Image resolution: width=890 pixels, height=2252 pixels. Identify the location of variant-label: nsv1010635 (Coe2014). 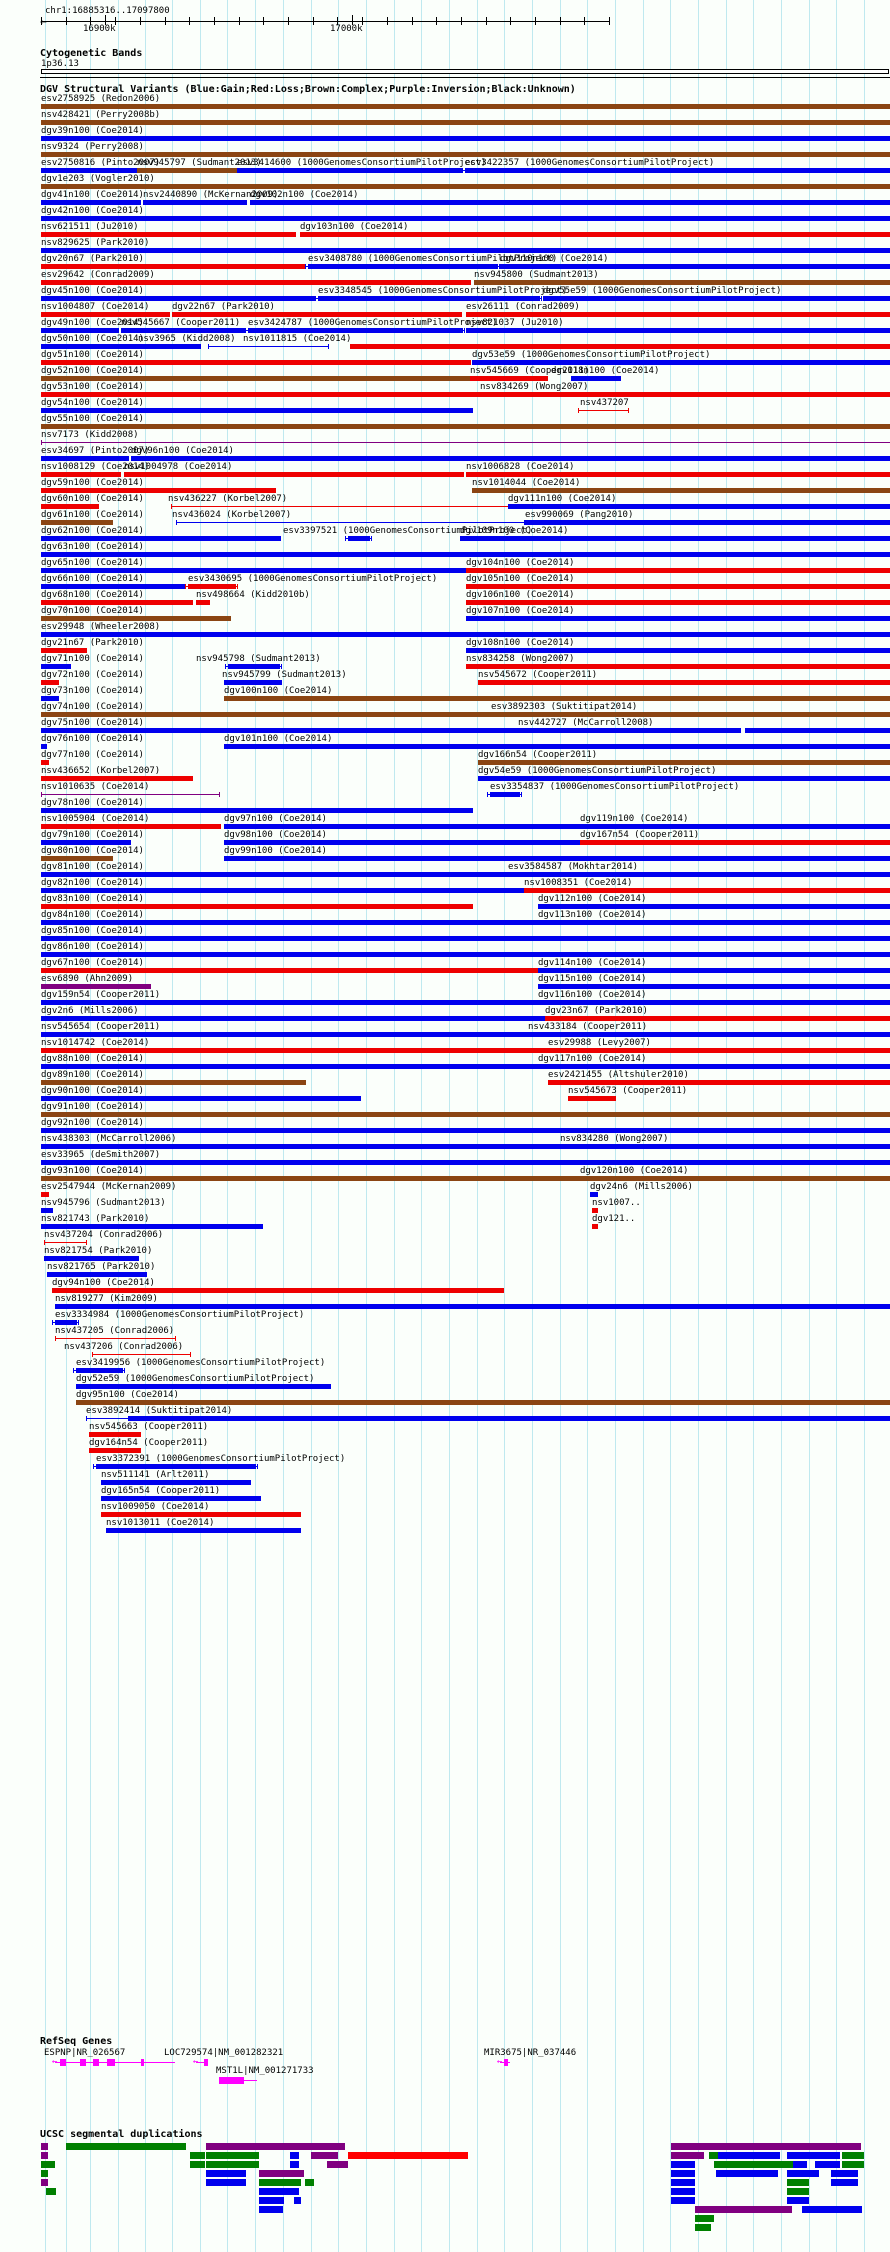
(95, 787).